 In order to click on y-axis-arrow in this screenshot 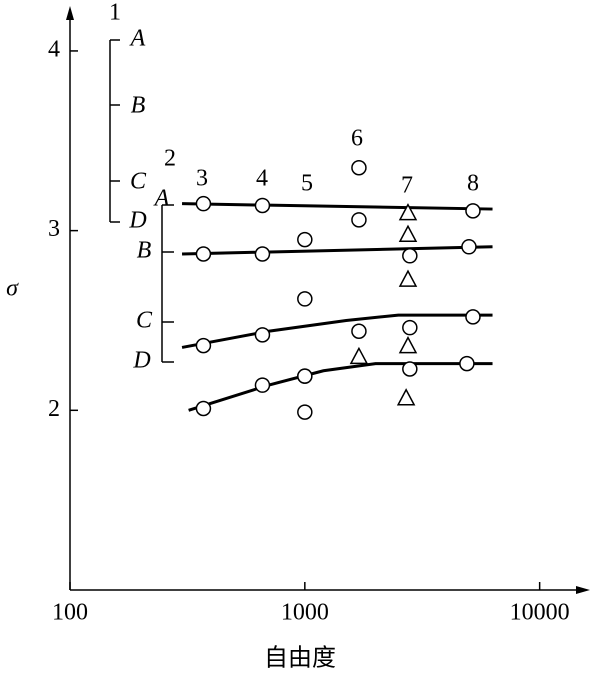, I will do `click(70, 13)`.